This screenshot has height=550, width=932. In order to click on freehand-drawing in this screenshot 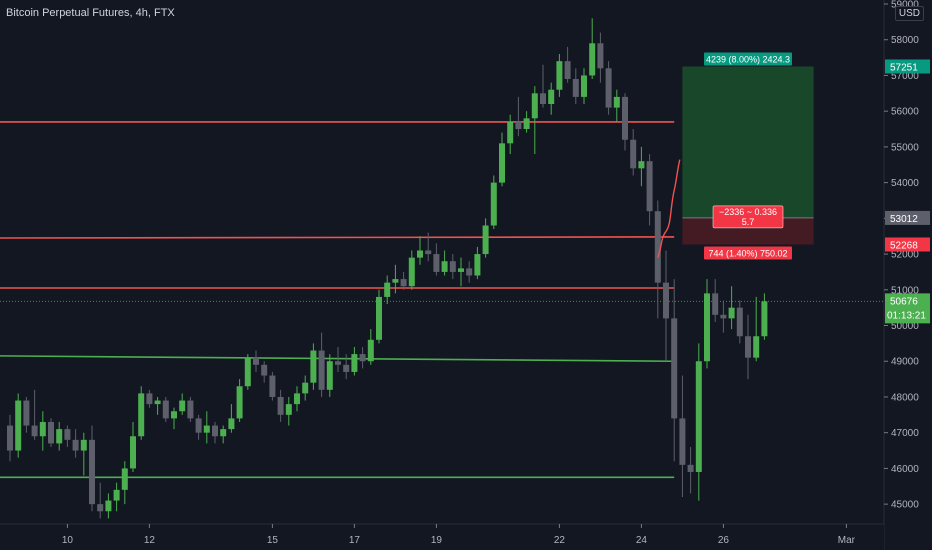, I will do `click(669, 208)`.